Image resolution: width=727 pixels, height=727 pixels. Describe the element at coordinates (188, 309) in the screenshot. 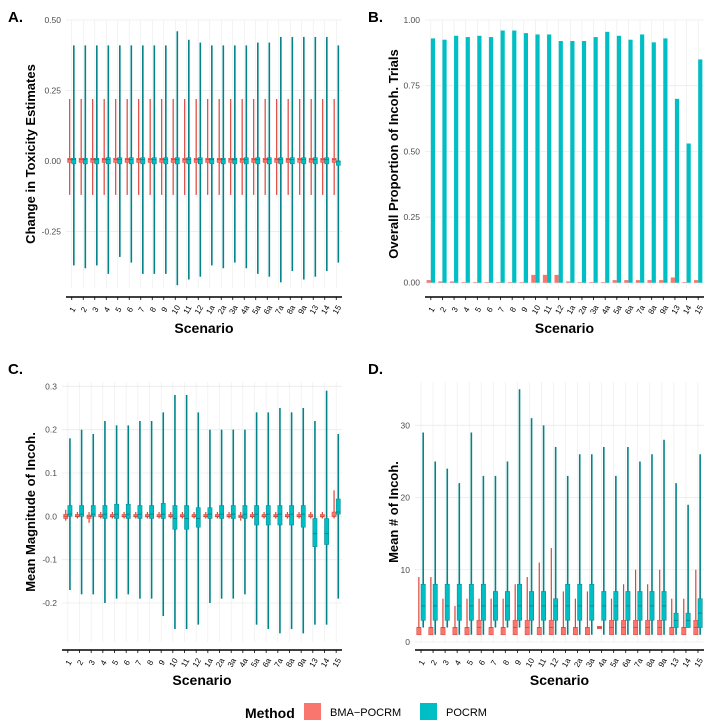

I see `x-tick-label: 11` at that location.